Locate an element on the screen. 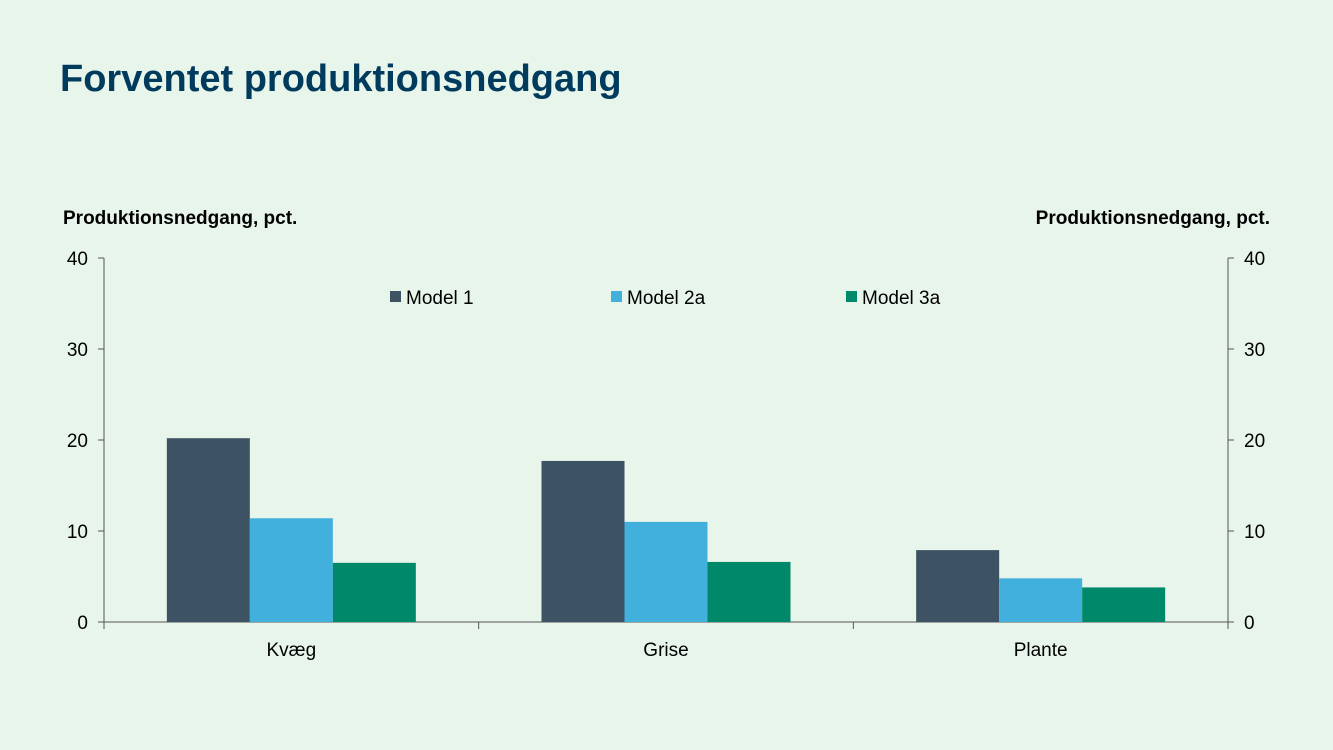 The height and width of the screenshot is (750, 1333). y-tick-label-left: 10 is located at coordinates (77, 532).